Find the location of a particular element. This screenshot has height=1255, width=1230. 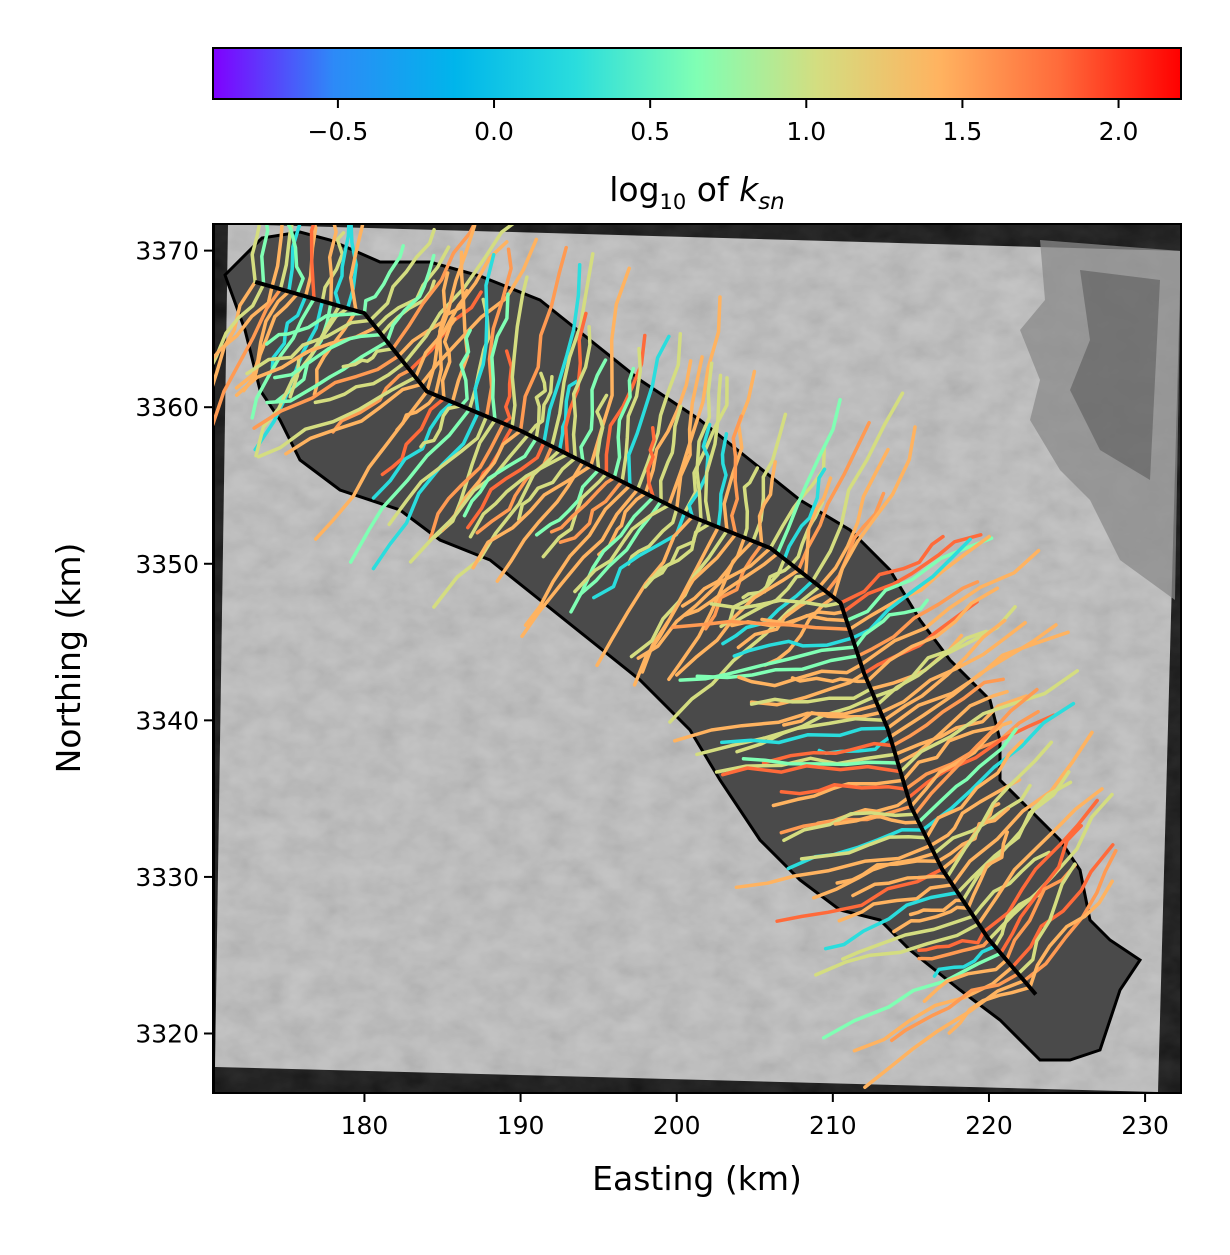

x-tick-label: 190 is located at coordinates (521, 1125).